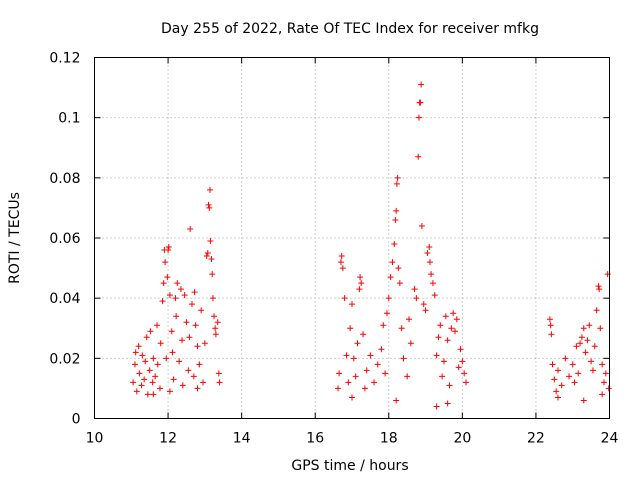  I want to click on y-tick-label: 0.04, so click(64, 299).